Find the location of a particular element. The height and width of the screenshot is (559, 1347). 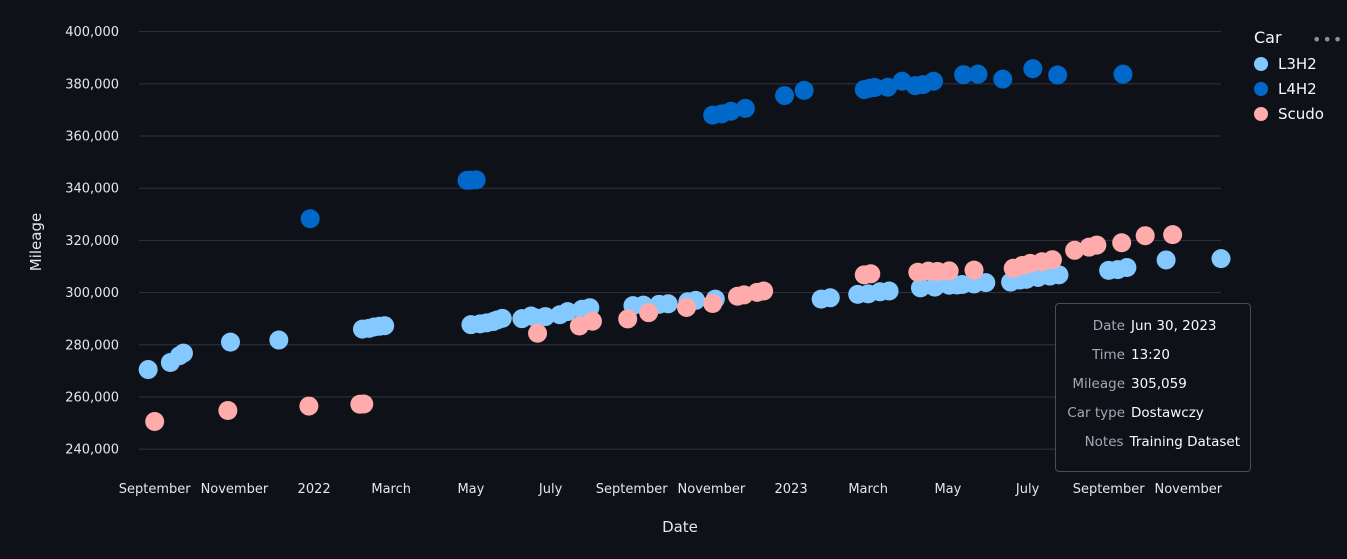

tooltip-value: Dostawczy is located at coordinates (1167, 413).